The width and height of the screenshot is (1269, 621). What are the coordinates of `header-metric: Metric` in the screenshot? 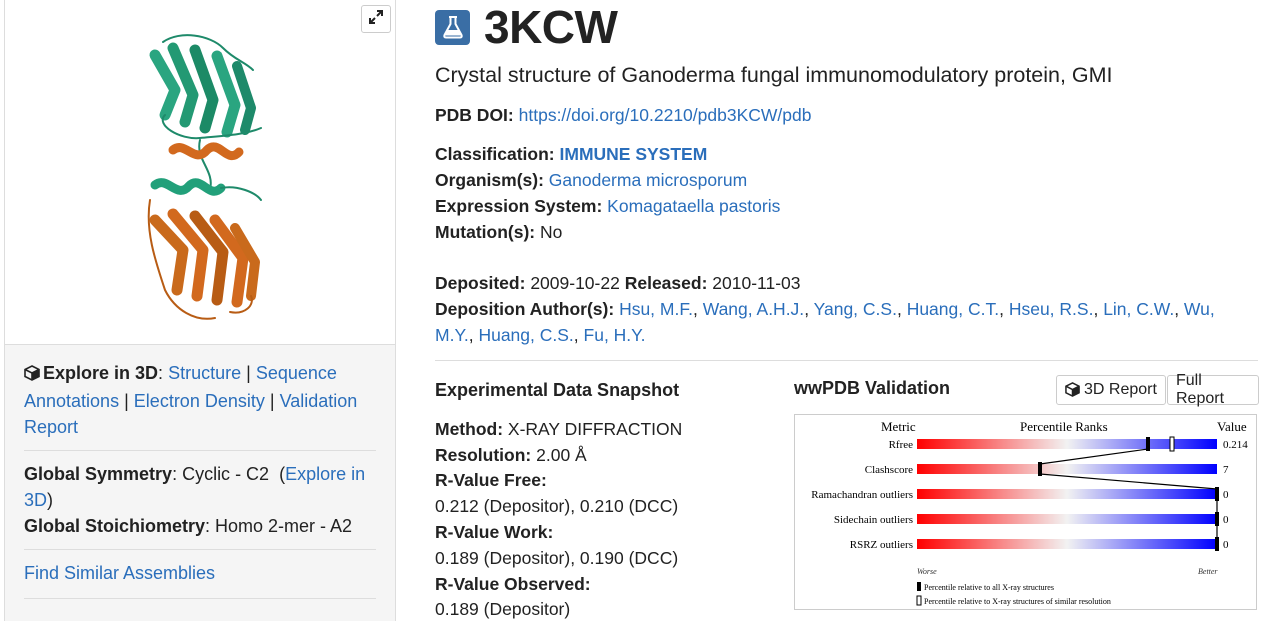 It's located at (898, 426).